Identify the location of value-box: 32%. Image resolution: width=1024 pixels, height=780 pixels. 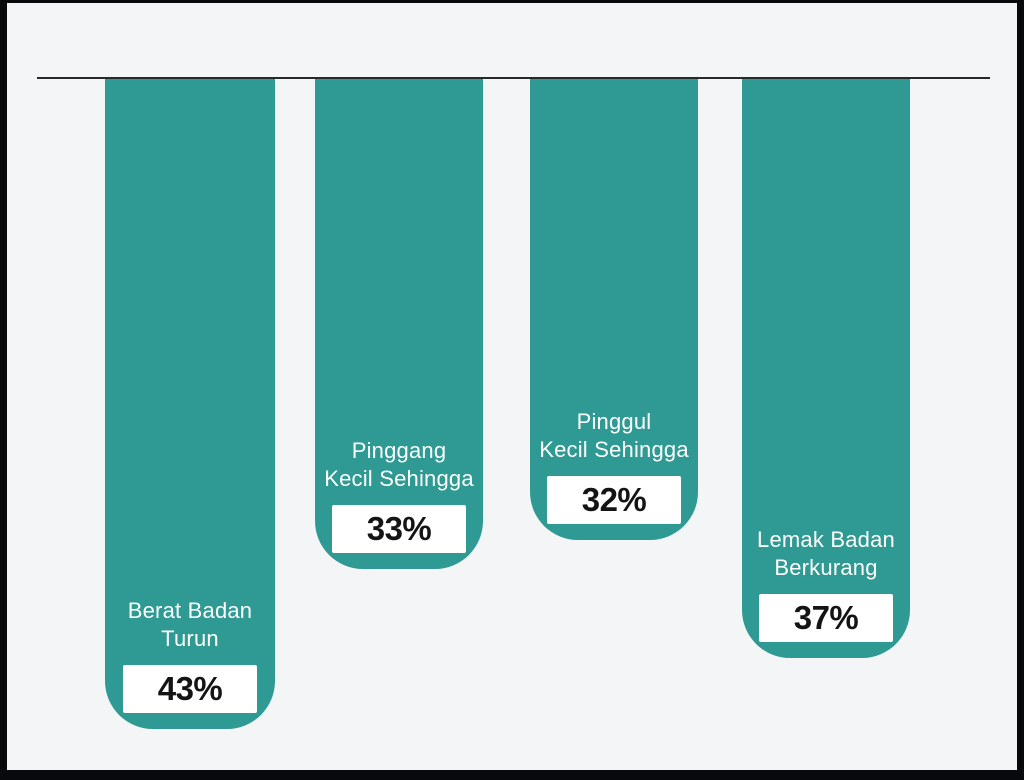
(614, 500).